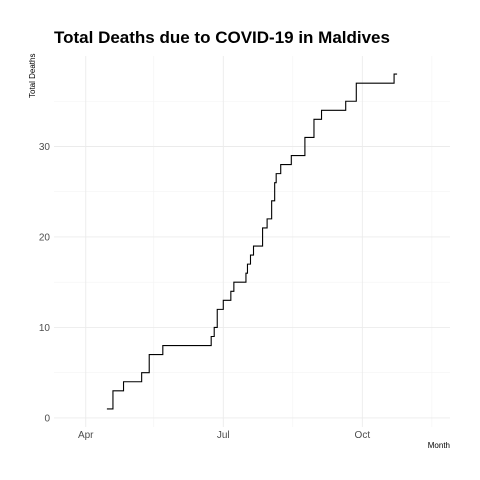  I want to click on y-tick-label: 0, so click(47, 418).